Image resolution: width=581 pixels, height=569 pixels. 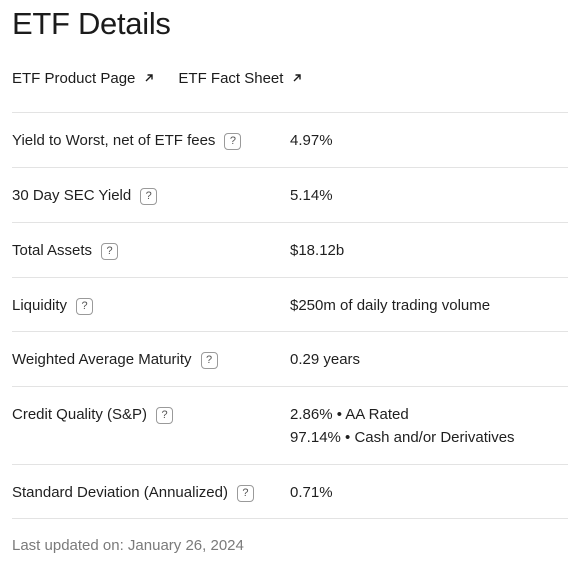 I want to click on detail-row-sec-yield: 30 Day SEC Yield ? 5.14%, so click(x=290, y=194).